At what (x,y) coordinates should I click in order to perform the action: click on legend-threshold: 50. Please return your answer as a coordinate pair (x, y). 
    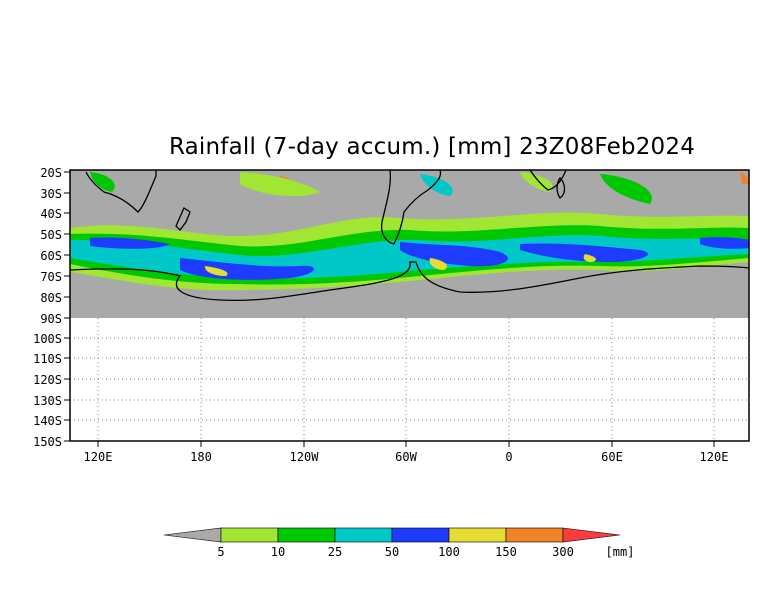
    Looking at the image, I should click on (392, 552).